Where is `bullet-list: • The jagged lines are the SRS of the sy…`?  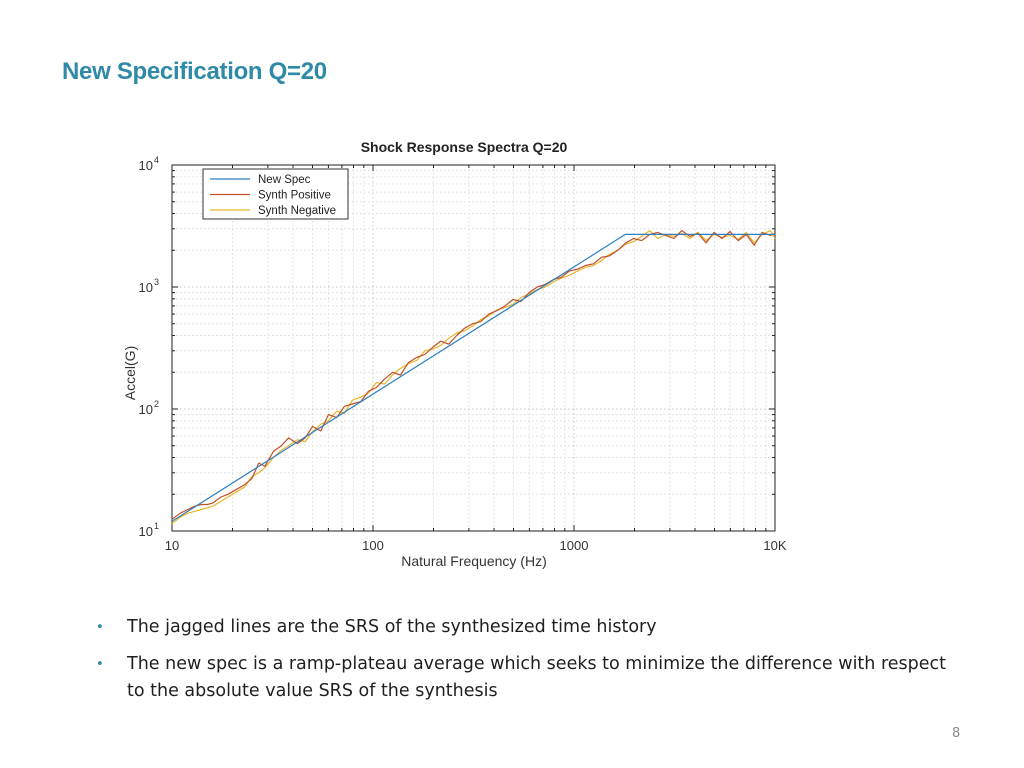
bullet-list: • The jagged lines are the SRS of the sy… is located at coordinates (526, 664).